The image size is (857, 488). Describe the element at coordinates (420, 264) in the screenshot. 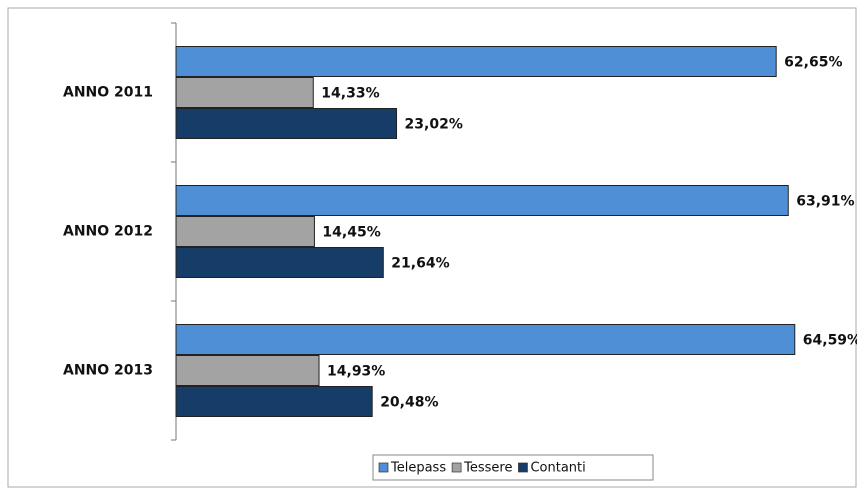

I see `data-label: 21,64%` at that location.